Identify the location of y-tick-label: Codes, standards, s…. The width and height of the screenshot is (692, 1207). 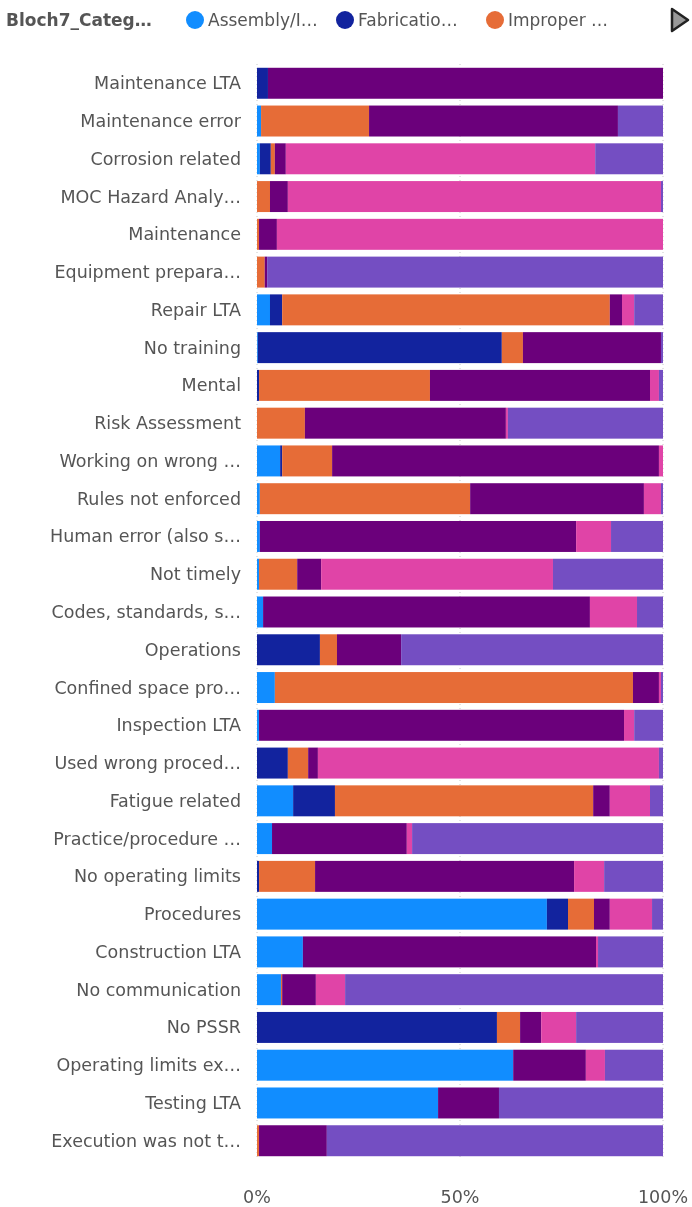
(146, 612).